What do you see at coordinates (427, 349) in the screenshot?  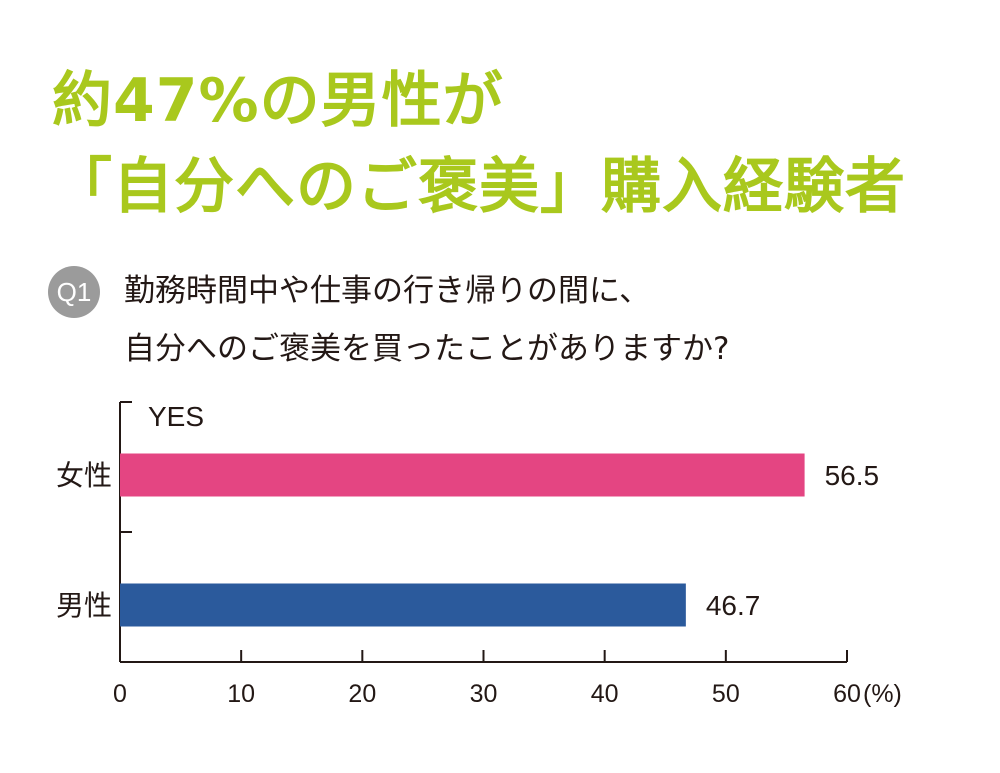 I see `question-line-2: 自分へのご褒美を買ったことがありますか?` at bounding box center [427, 349].